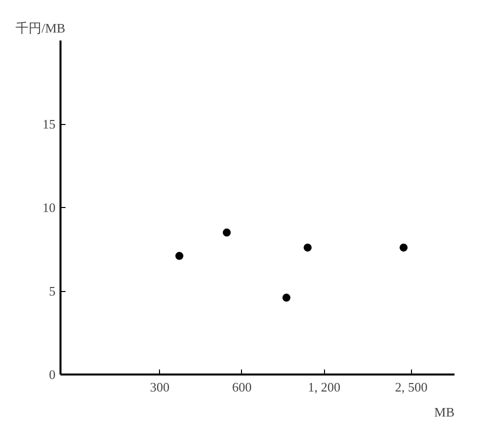  I want to click on y-tick-label: 10, so click(49, 207).